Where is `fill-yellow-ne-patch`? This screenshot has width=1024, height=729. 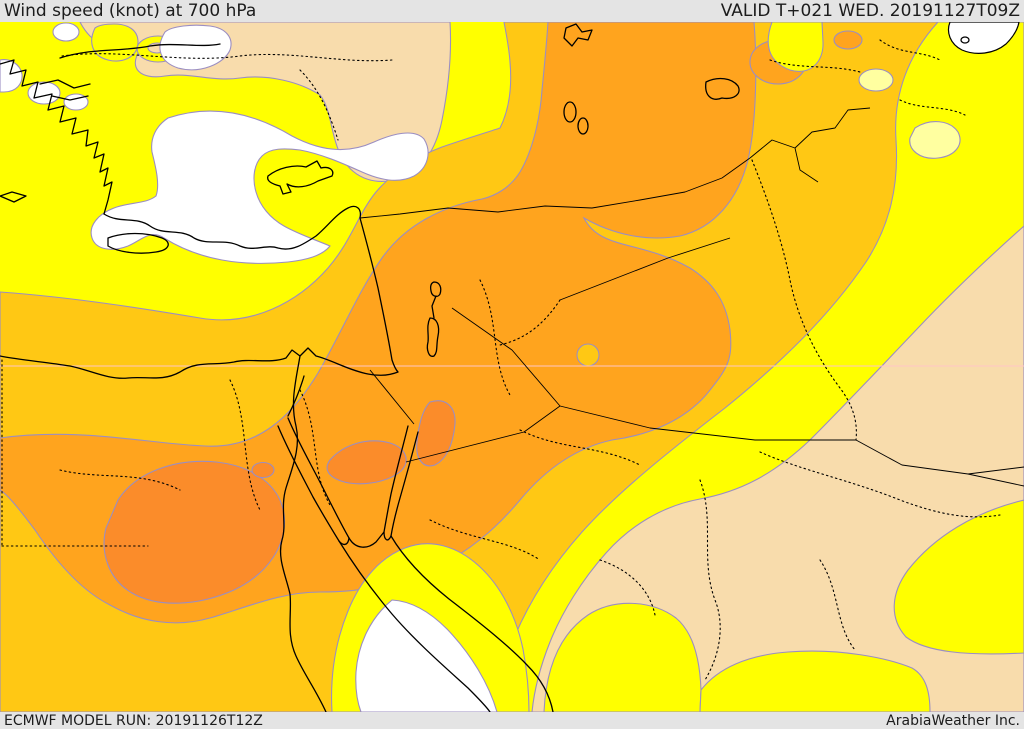
fill-yellow-ne-patch is located at coordinates (795, 47).